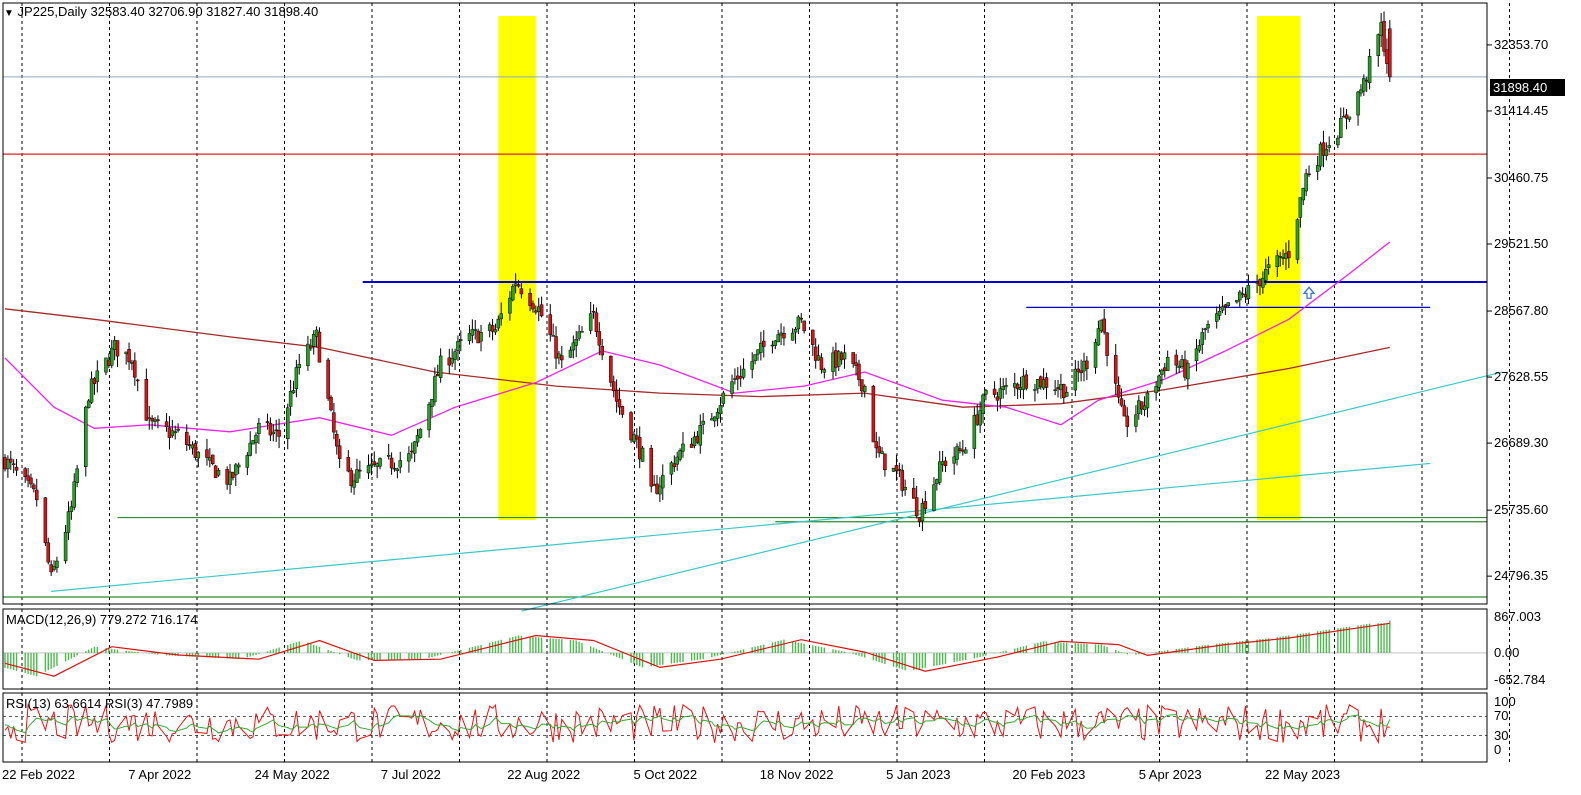 The width and height of the screenshot is (1581, 795). Describe the element at coordinates (1520, 679) in the screenshot. I see `macd-axis-label: -652.784` at that location.